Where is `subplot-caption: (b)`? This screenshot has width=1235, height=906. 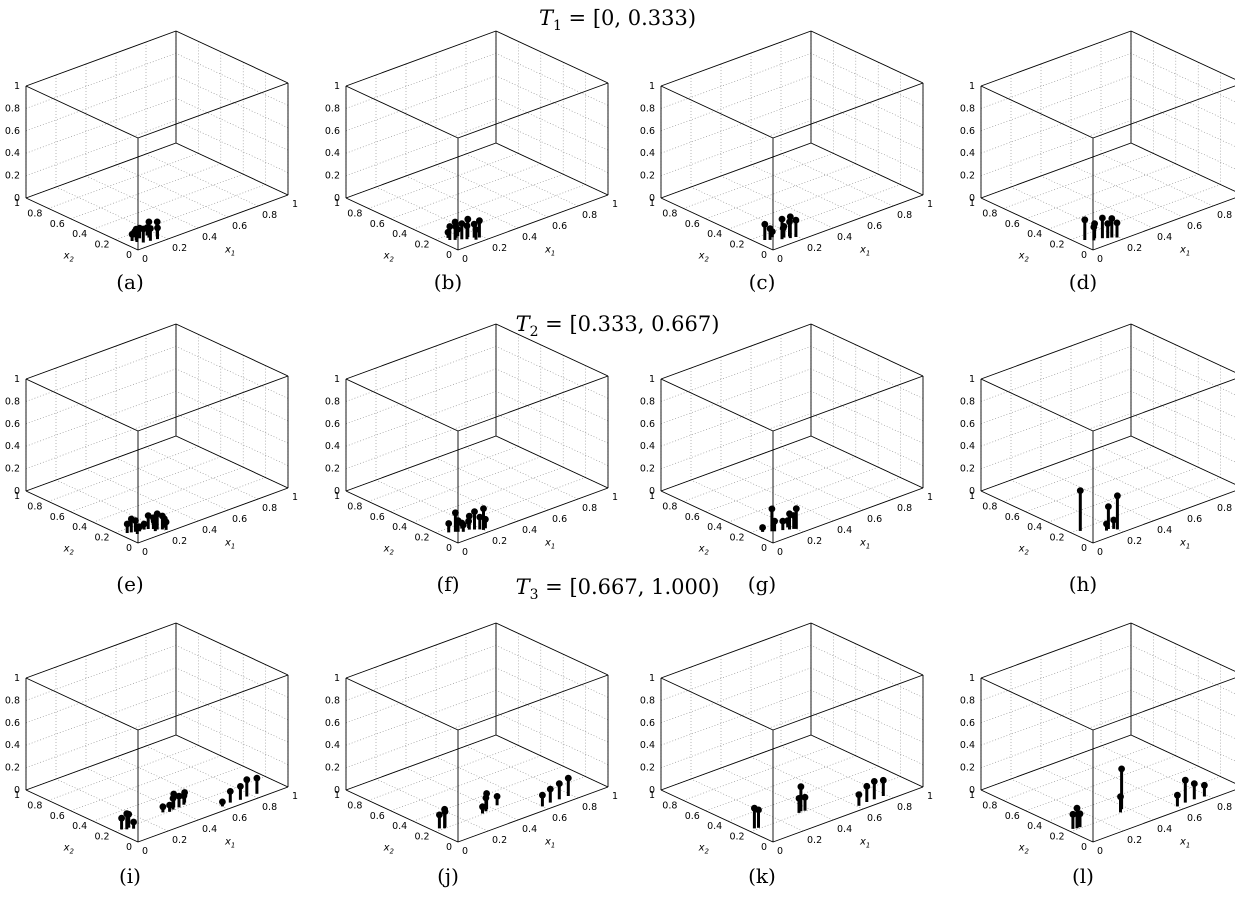
subplot-caption: (b) is located at coordinates (448, 282).